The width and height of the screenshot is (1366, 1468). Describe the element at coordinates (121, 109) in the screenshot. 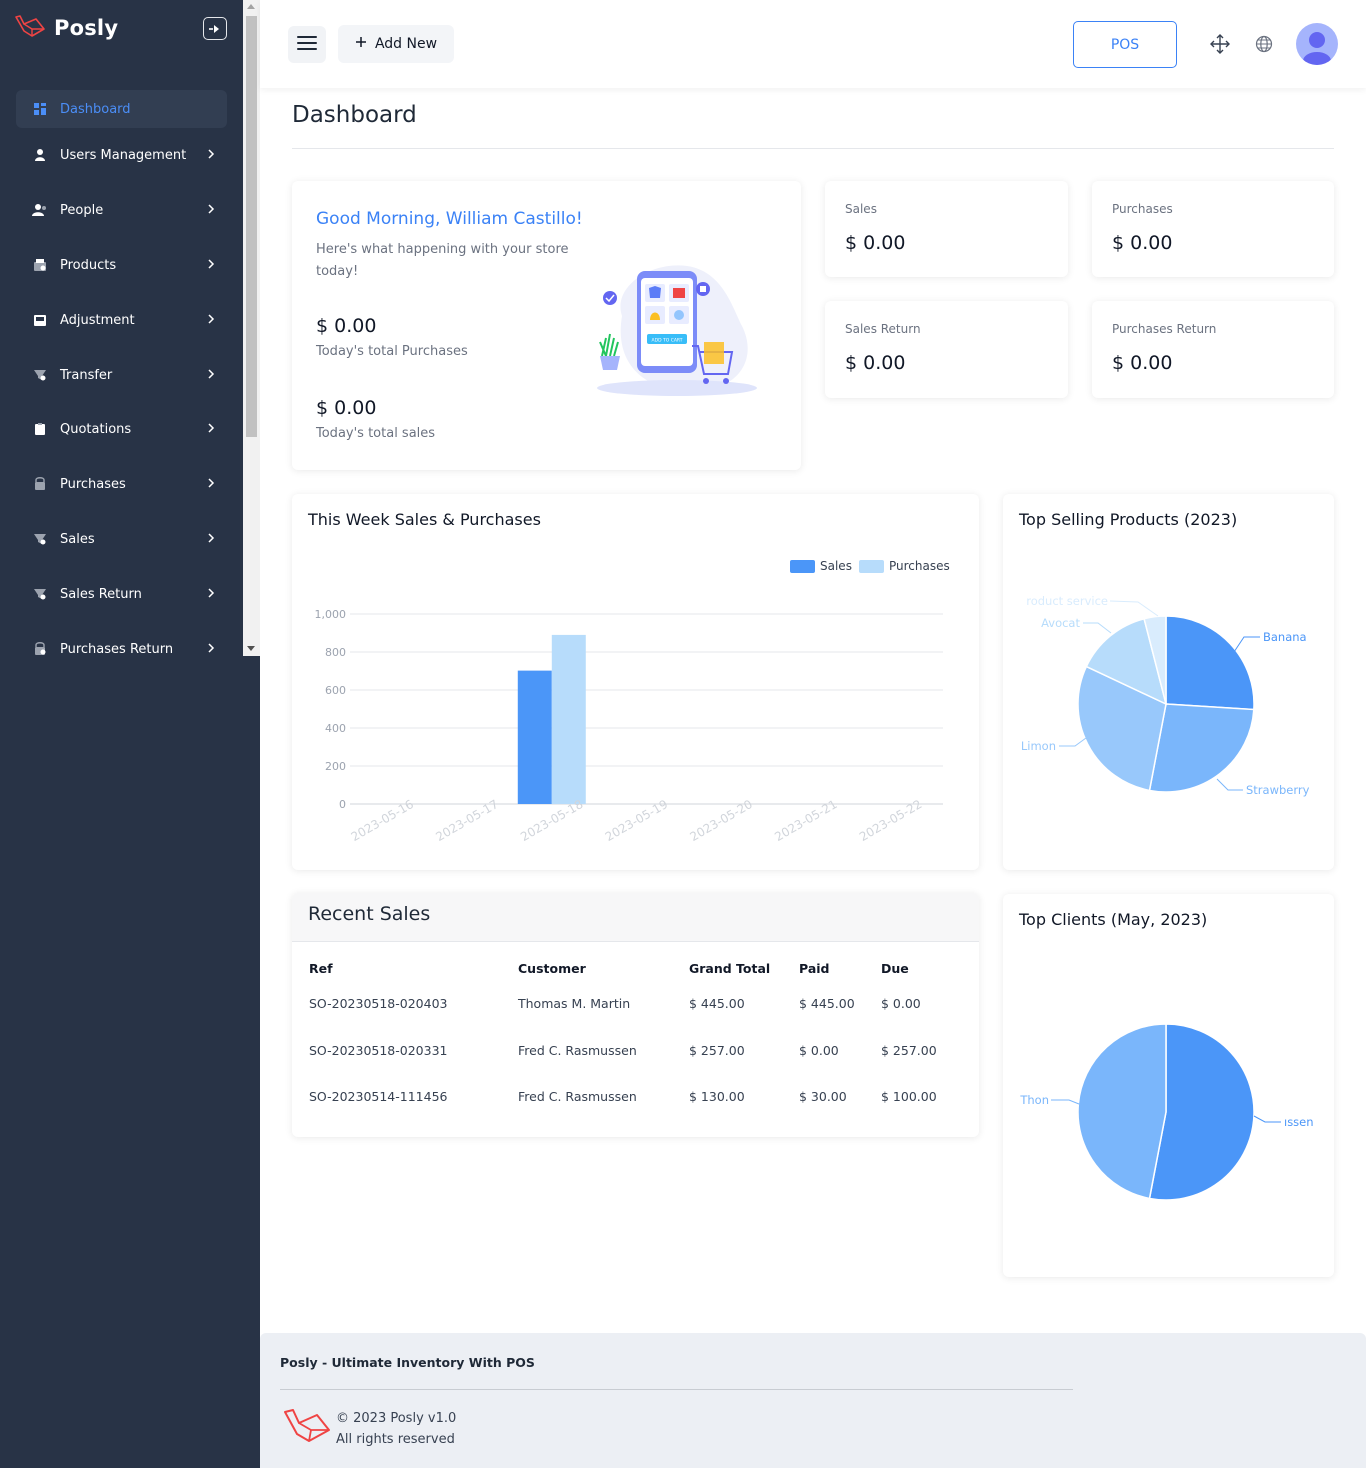

I see `sidebar-item-dashboard: Dashboard` at that location.